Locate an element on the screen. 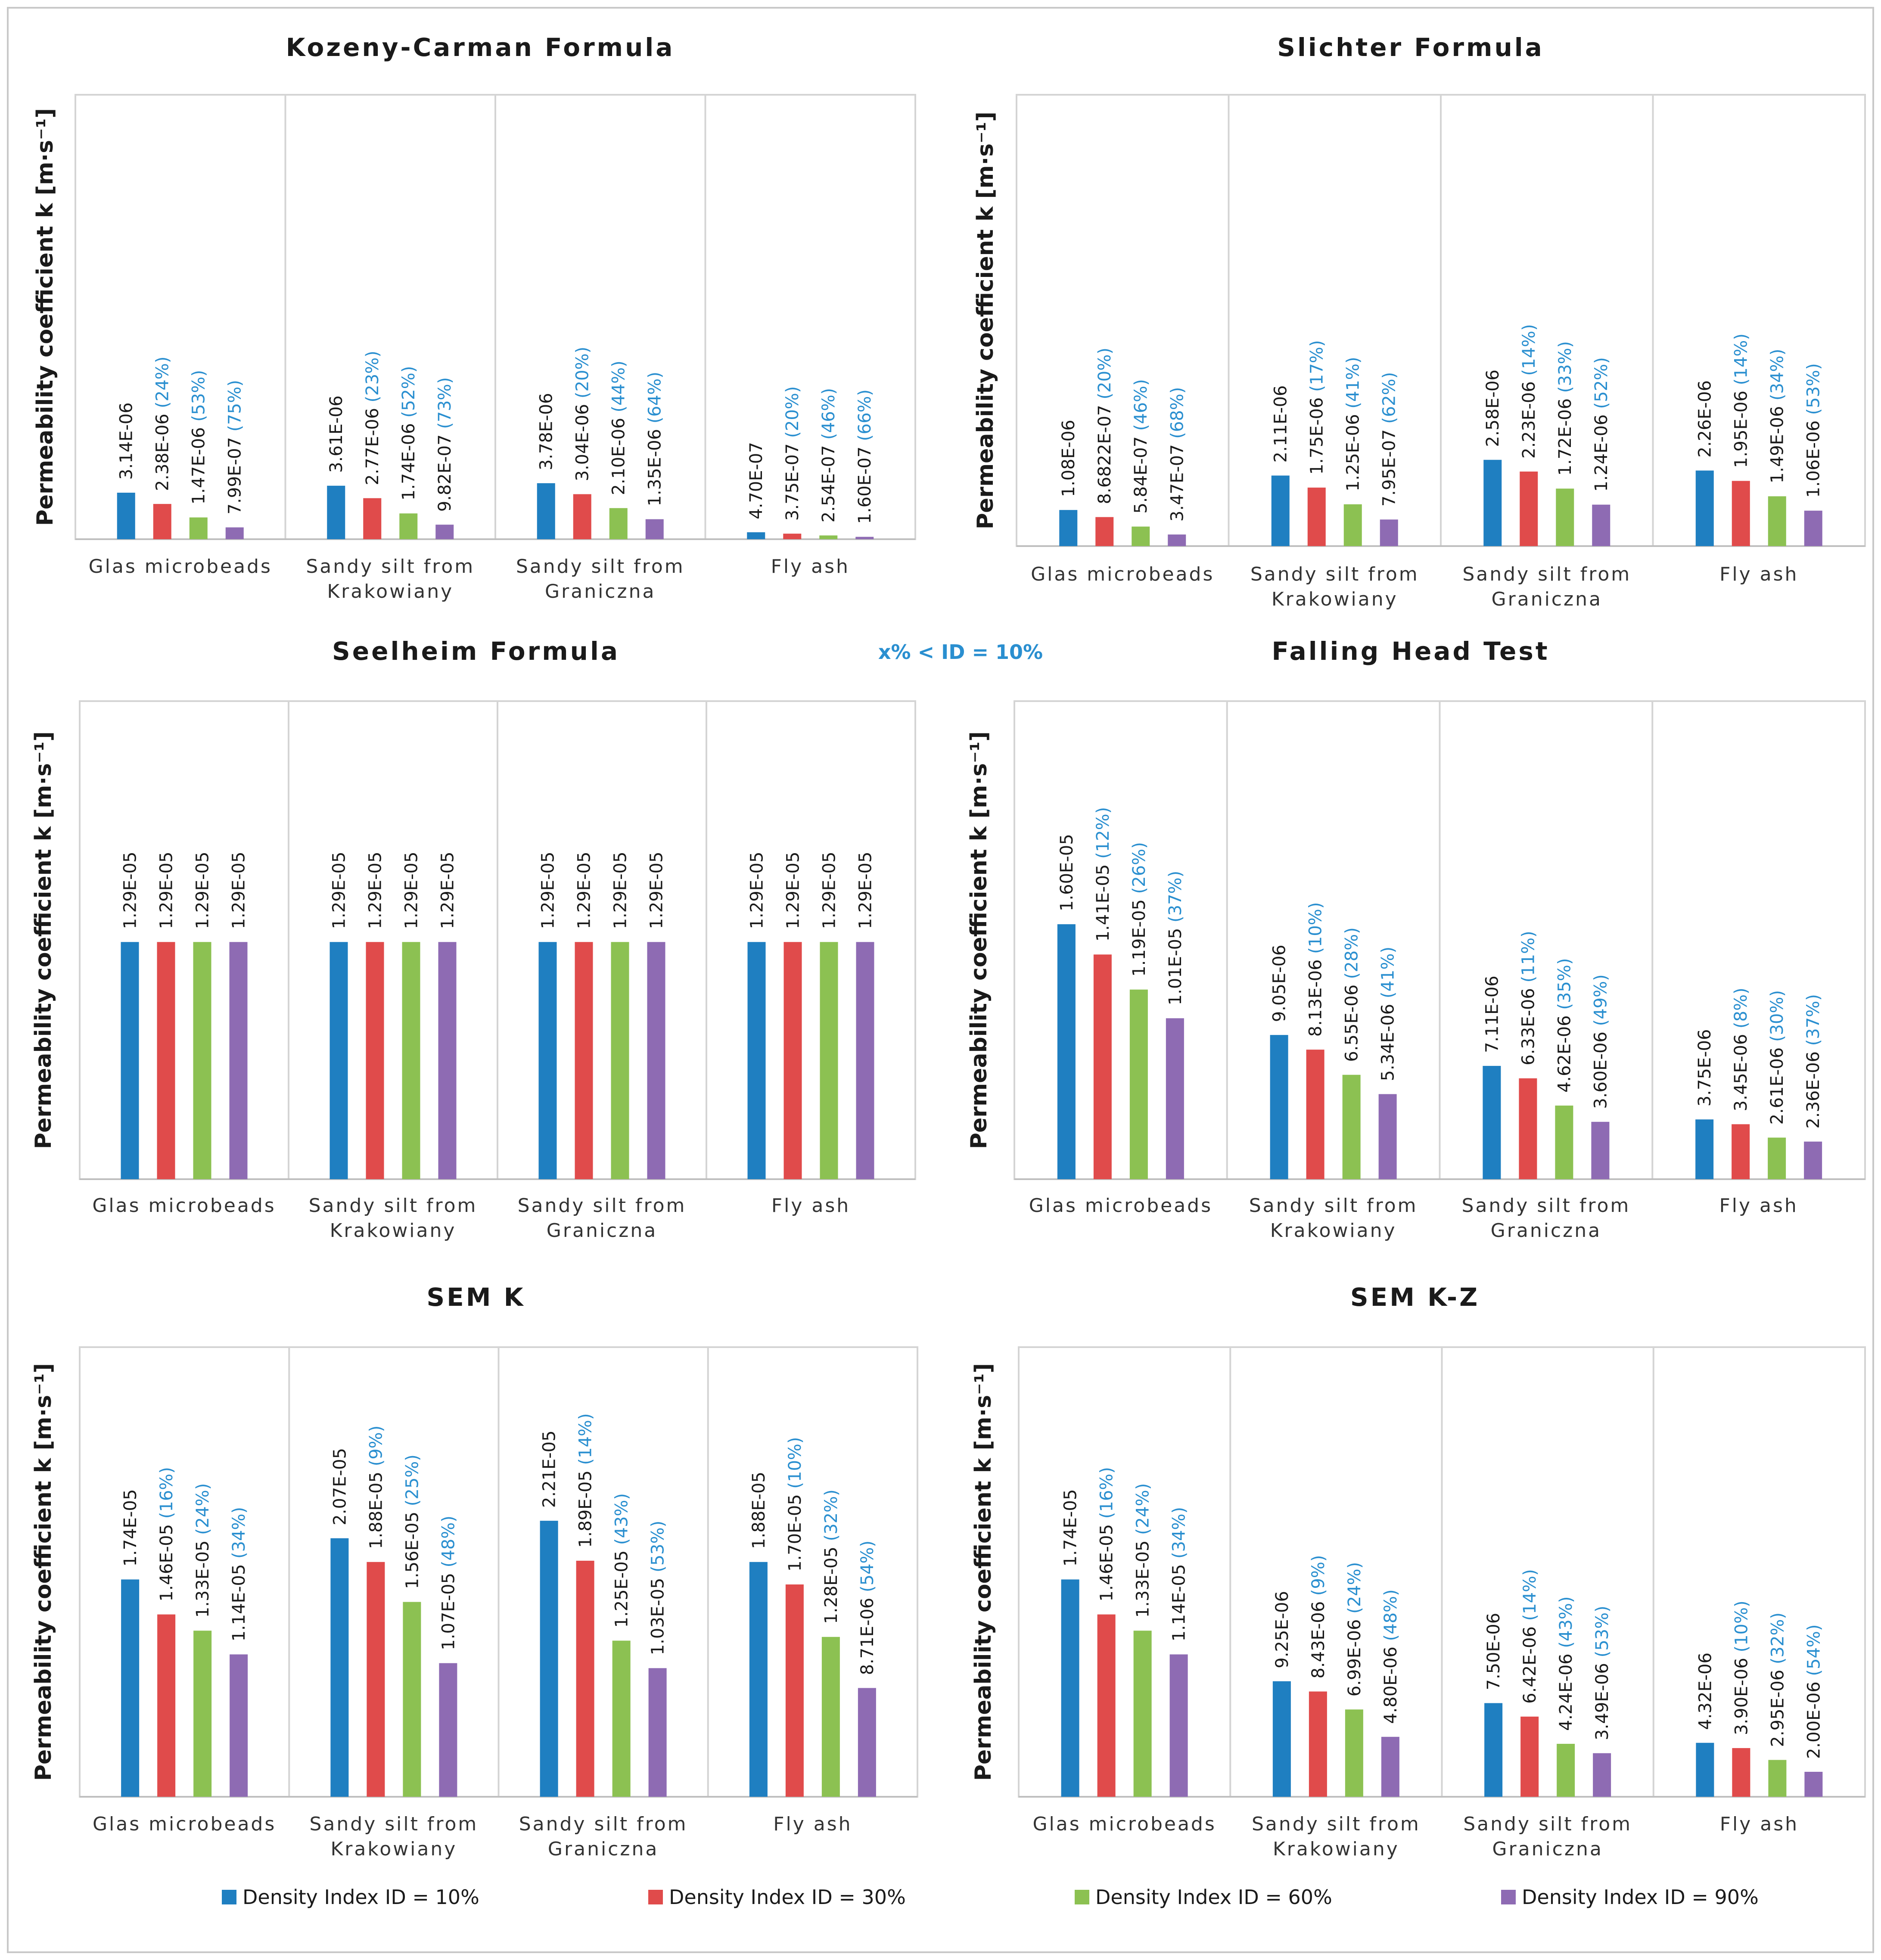  data-label-value: 1.70E-05 is located at coordinates (795, 1533).